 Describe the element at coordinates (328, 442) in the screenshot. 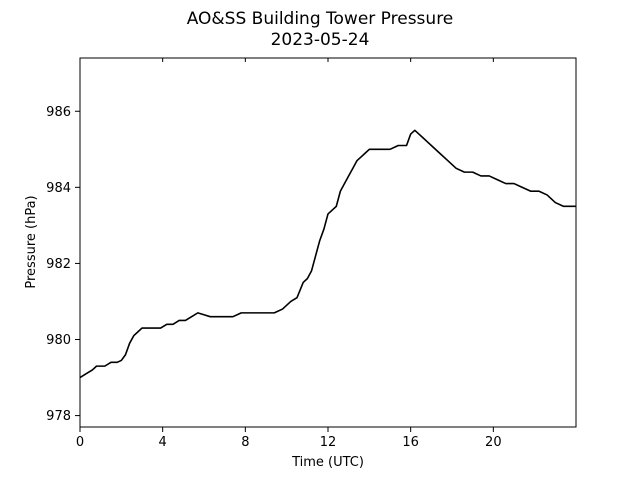

I see `x-tick-label: 12` at that location.